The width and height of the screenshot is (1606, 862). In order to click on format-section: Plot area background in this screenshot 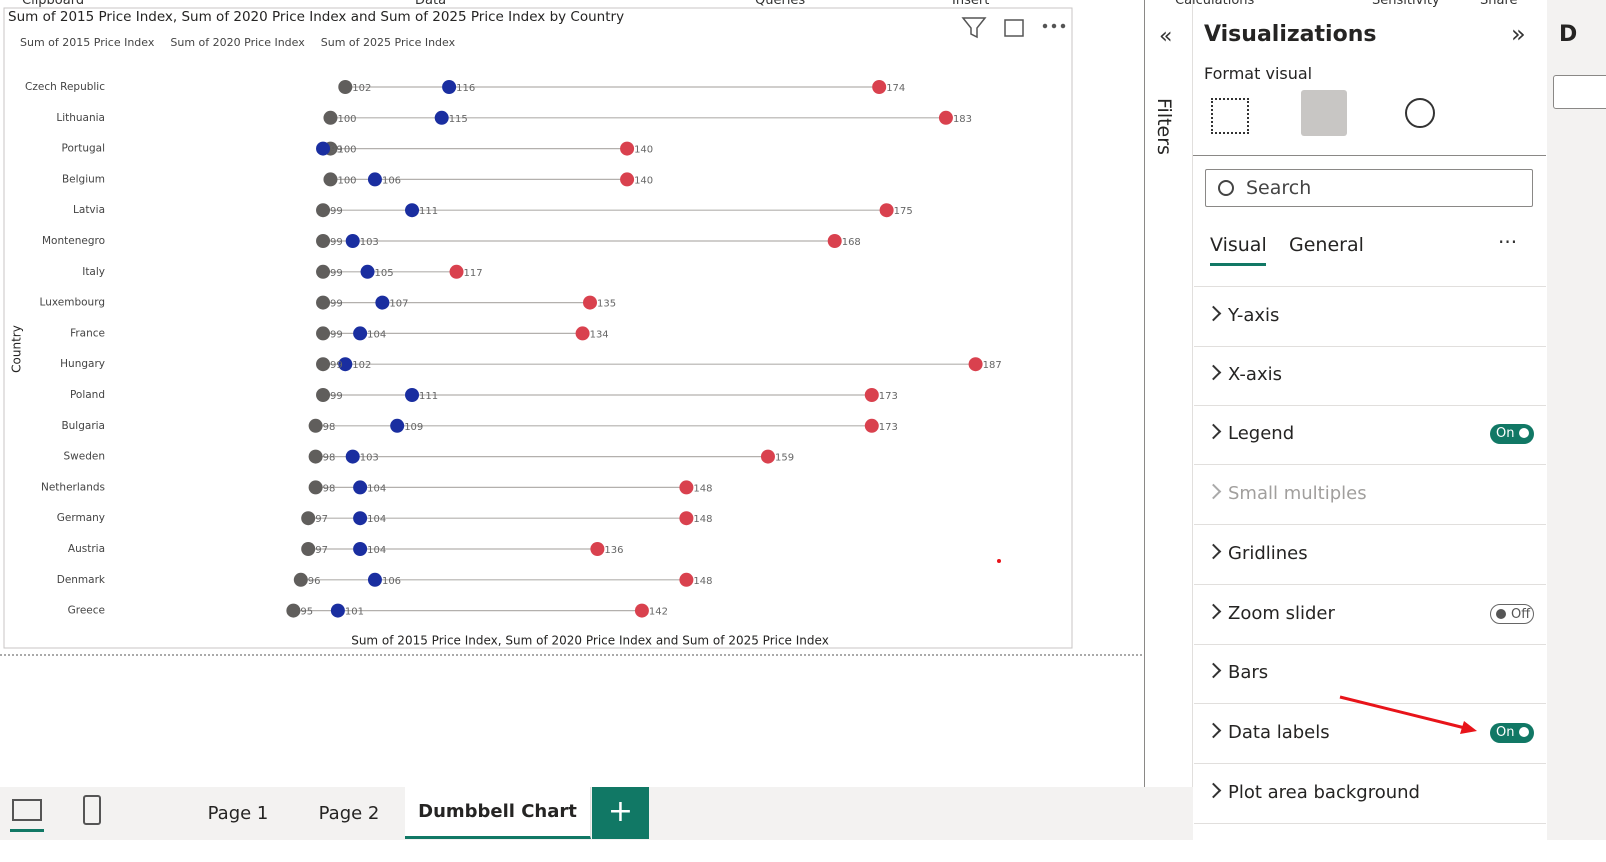, I will do `click(1370, 794)`.